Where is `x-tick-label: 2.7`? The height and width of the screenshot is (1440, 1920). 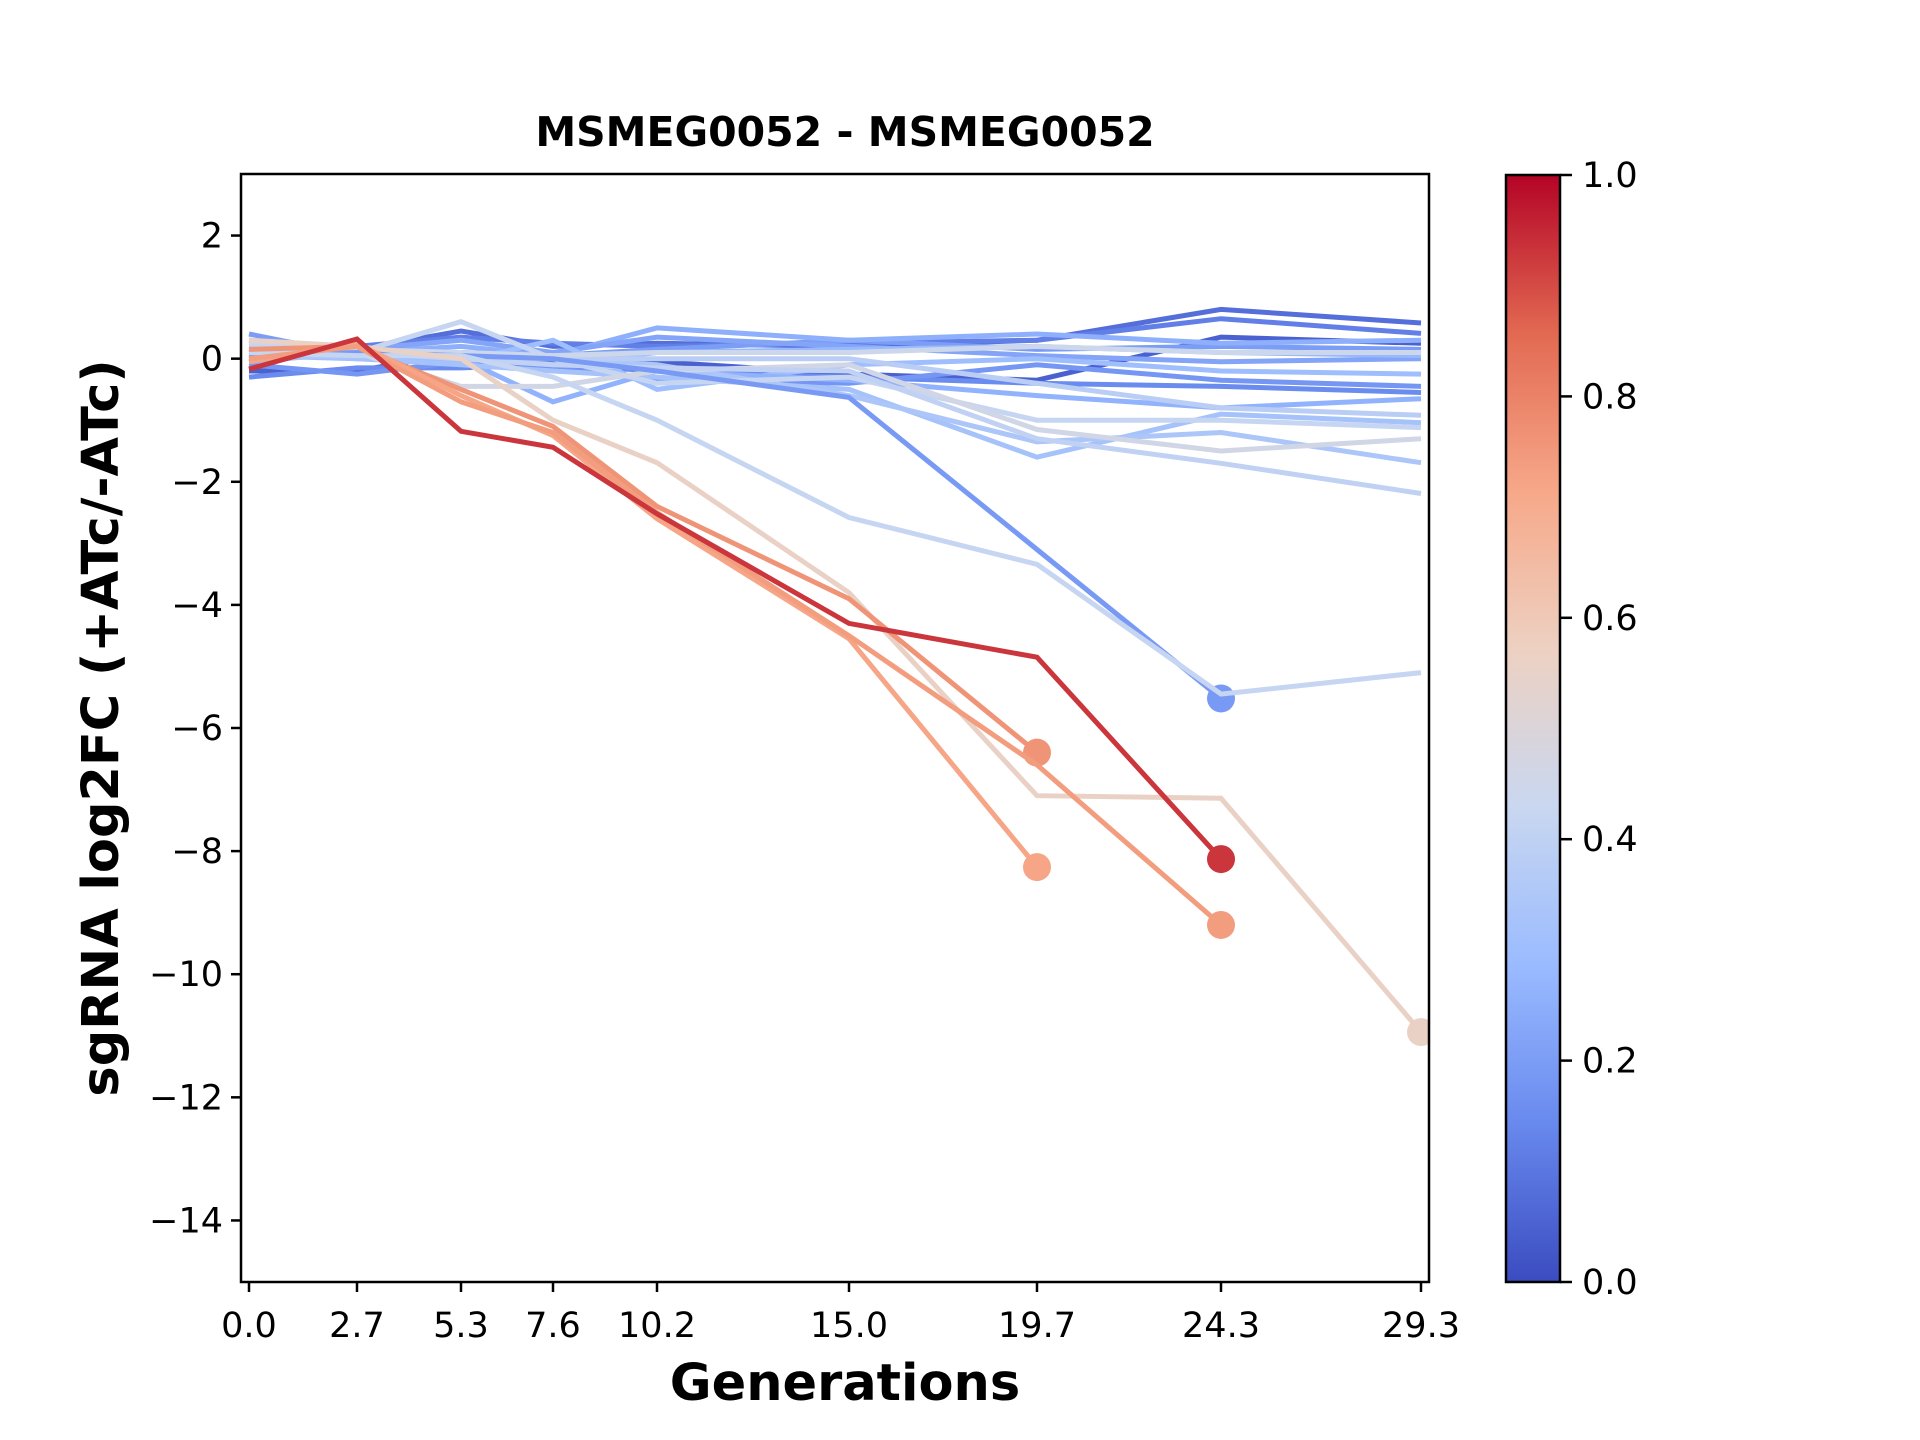
x-tick-label: 2.7 is located at coordinates (357, 1326).